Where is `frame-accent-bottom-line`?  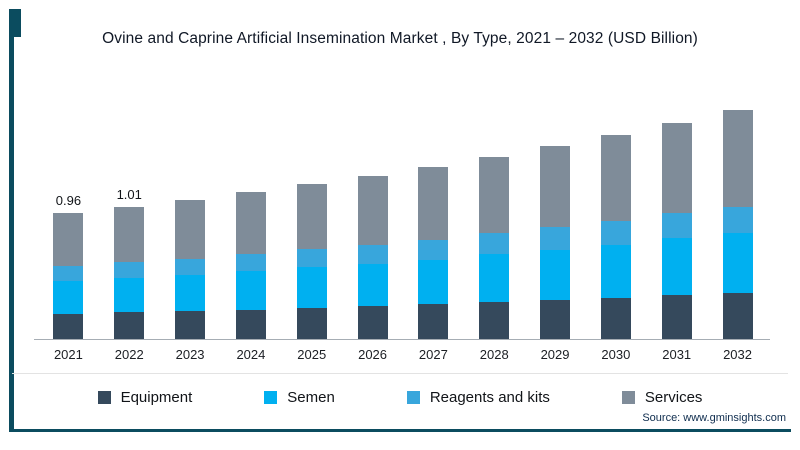 frame-accent-bottom-line is located at coordinates (400, 430).